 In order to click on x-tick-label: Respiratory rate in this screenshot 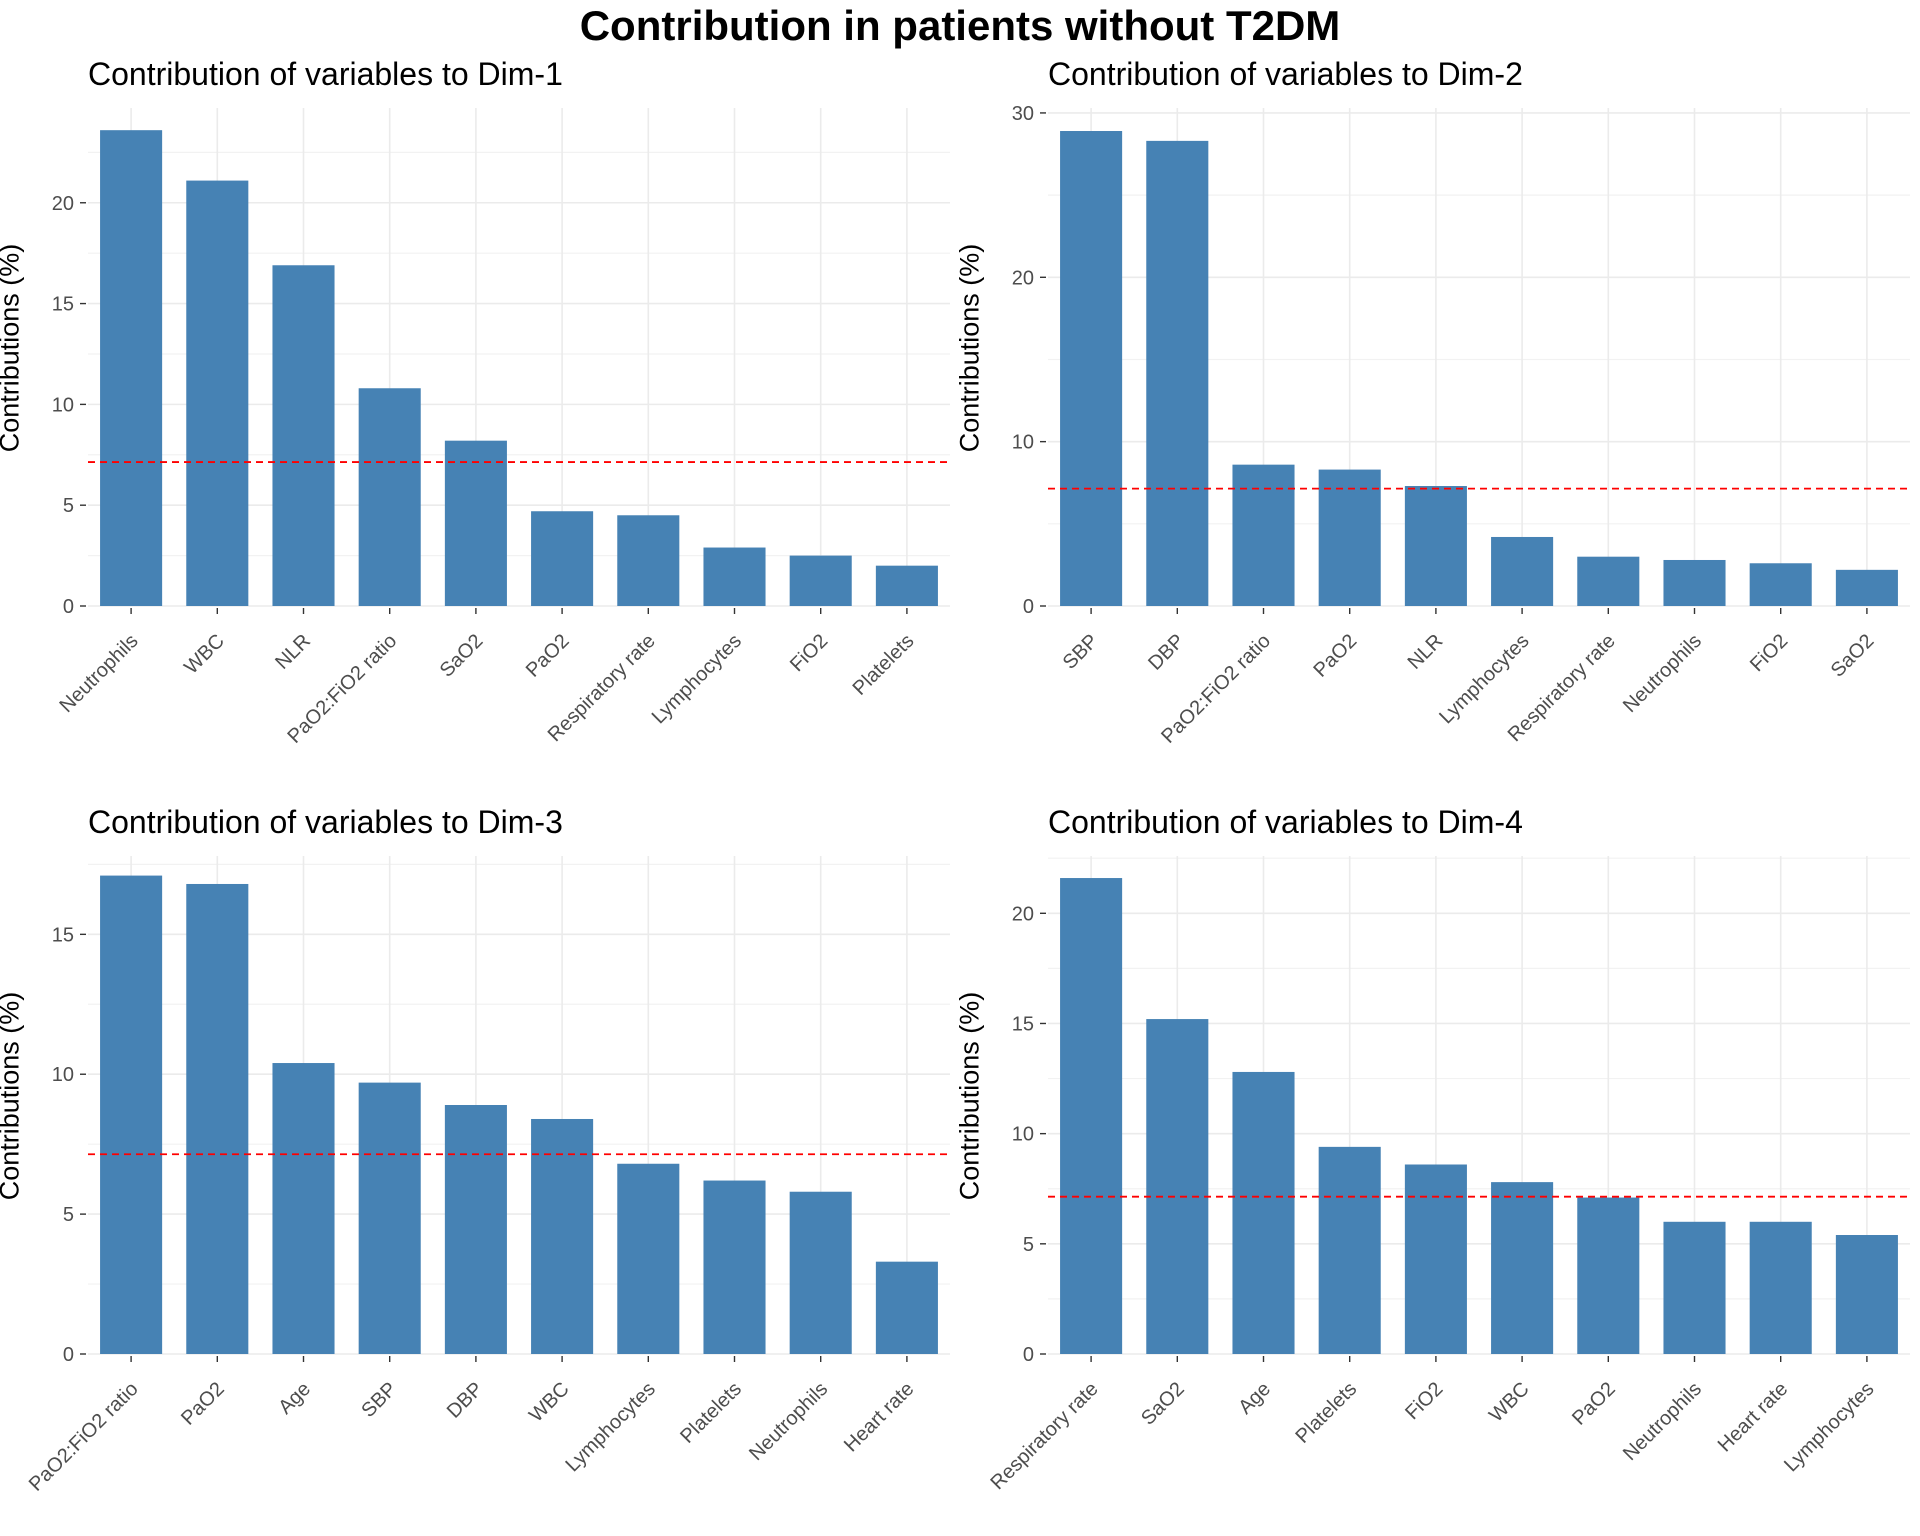, I will do `click(1044, 1436)`.